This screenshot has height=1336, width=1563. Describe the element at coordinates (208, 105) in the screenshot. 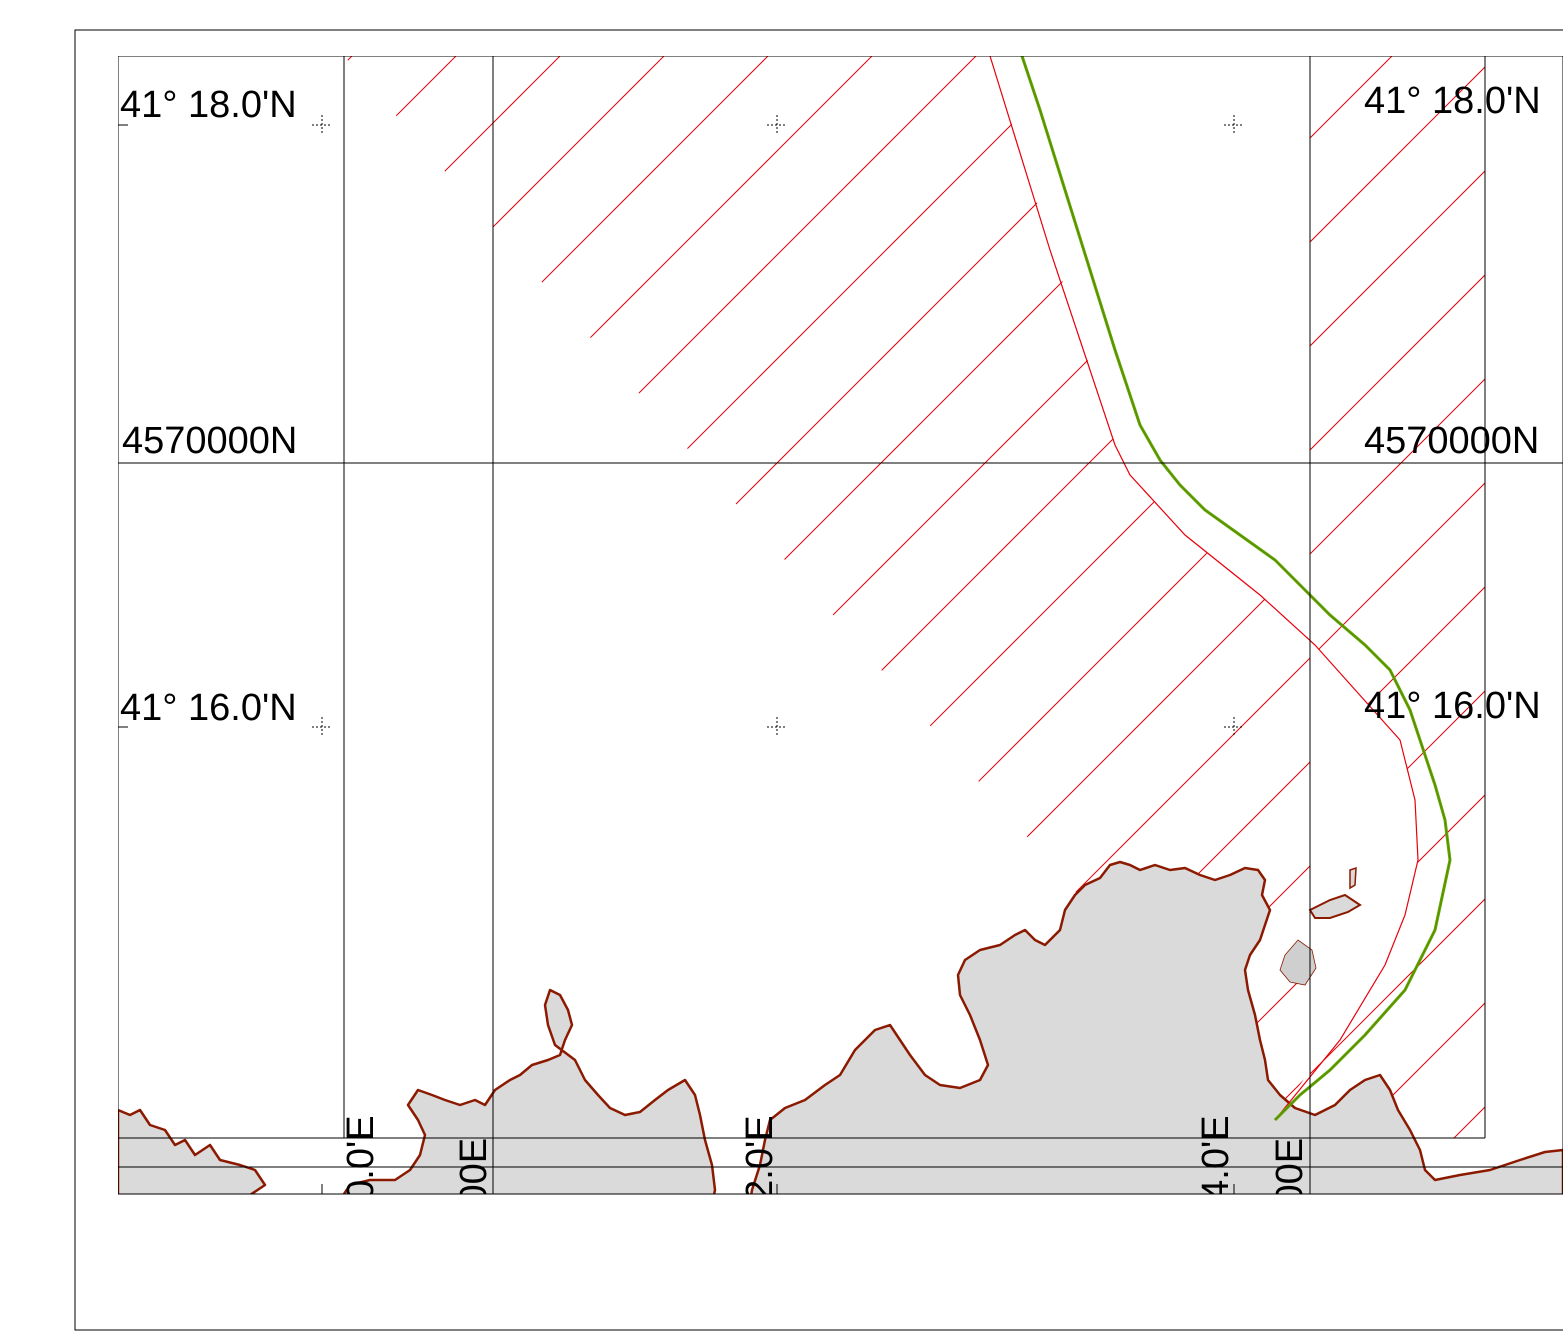

I see `latitude-label-18-left: 41° 18.0'N` at that location.